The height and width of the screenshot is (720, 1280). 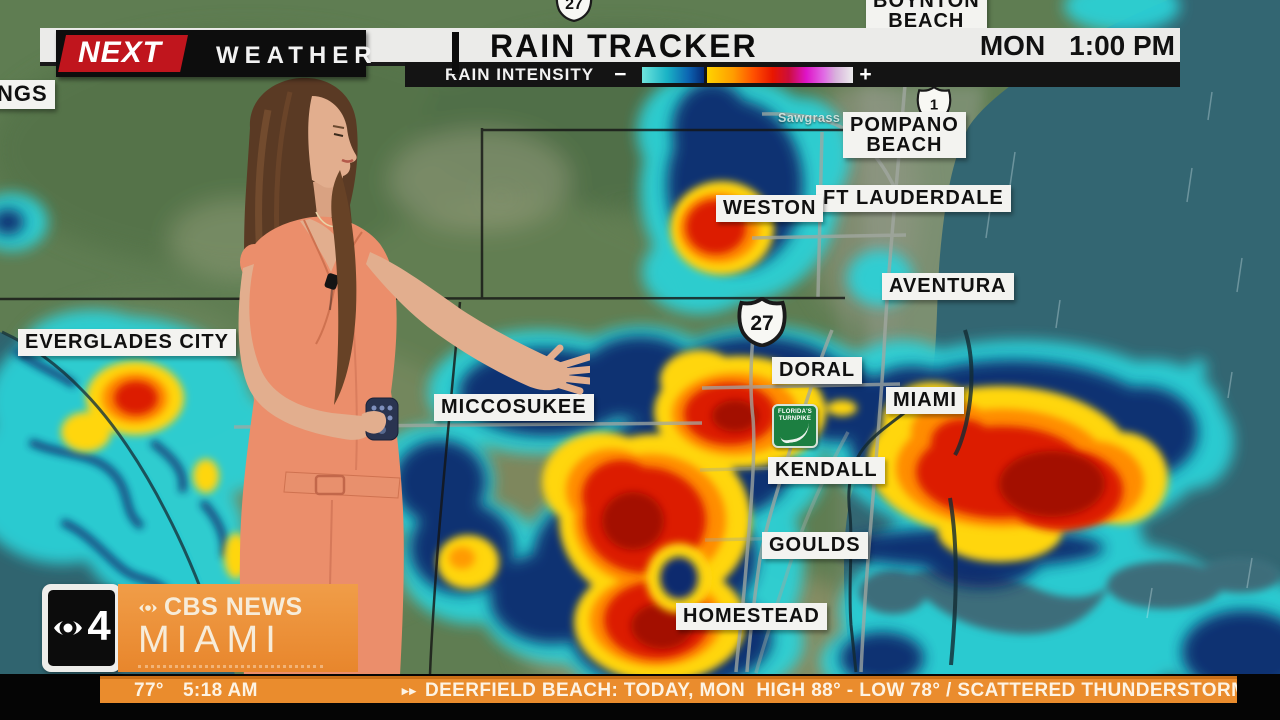 What do you see at coordinates (620, 74) in the screenshot?
I see `legend-minus-sign: −` at bounding box center [620, 74].